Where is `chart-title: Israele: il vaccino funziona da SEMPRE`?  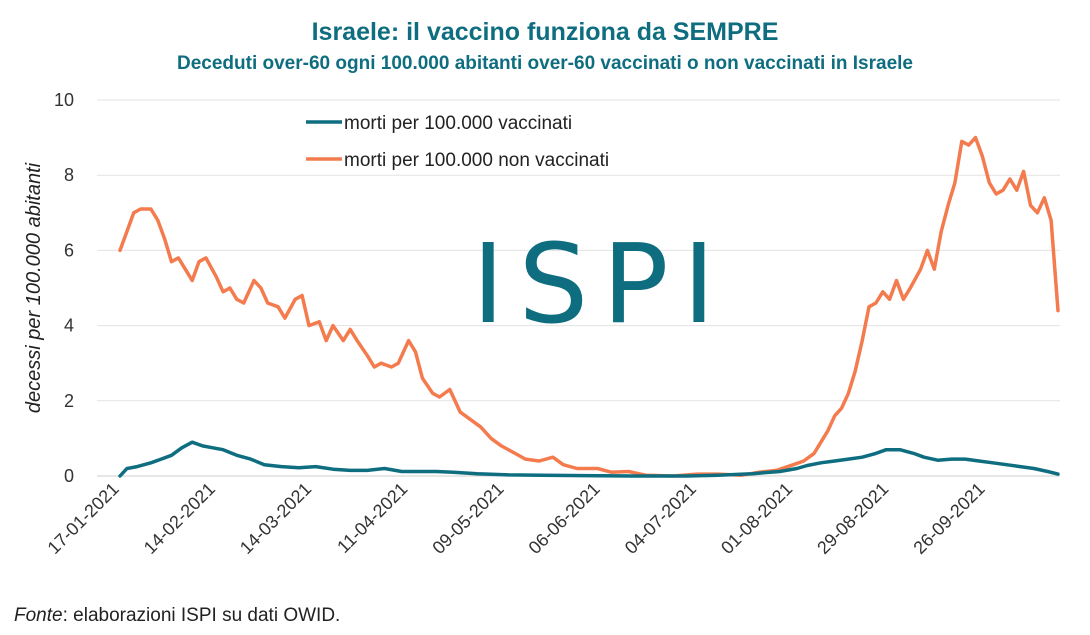
chart-title: Israele: il vaccino funziona da SEMPRE is located at coordinates (545, 32).